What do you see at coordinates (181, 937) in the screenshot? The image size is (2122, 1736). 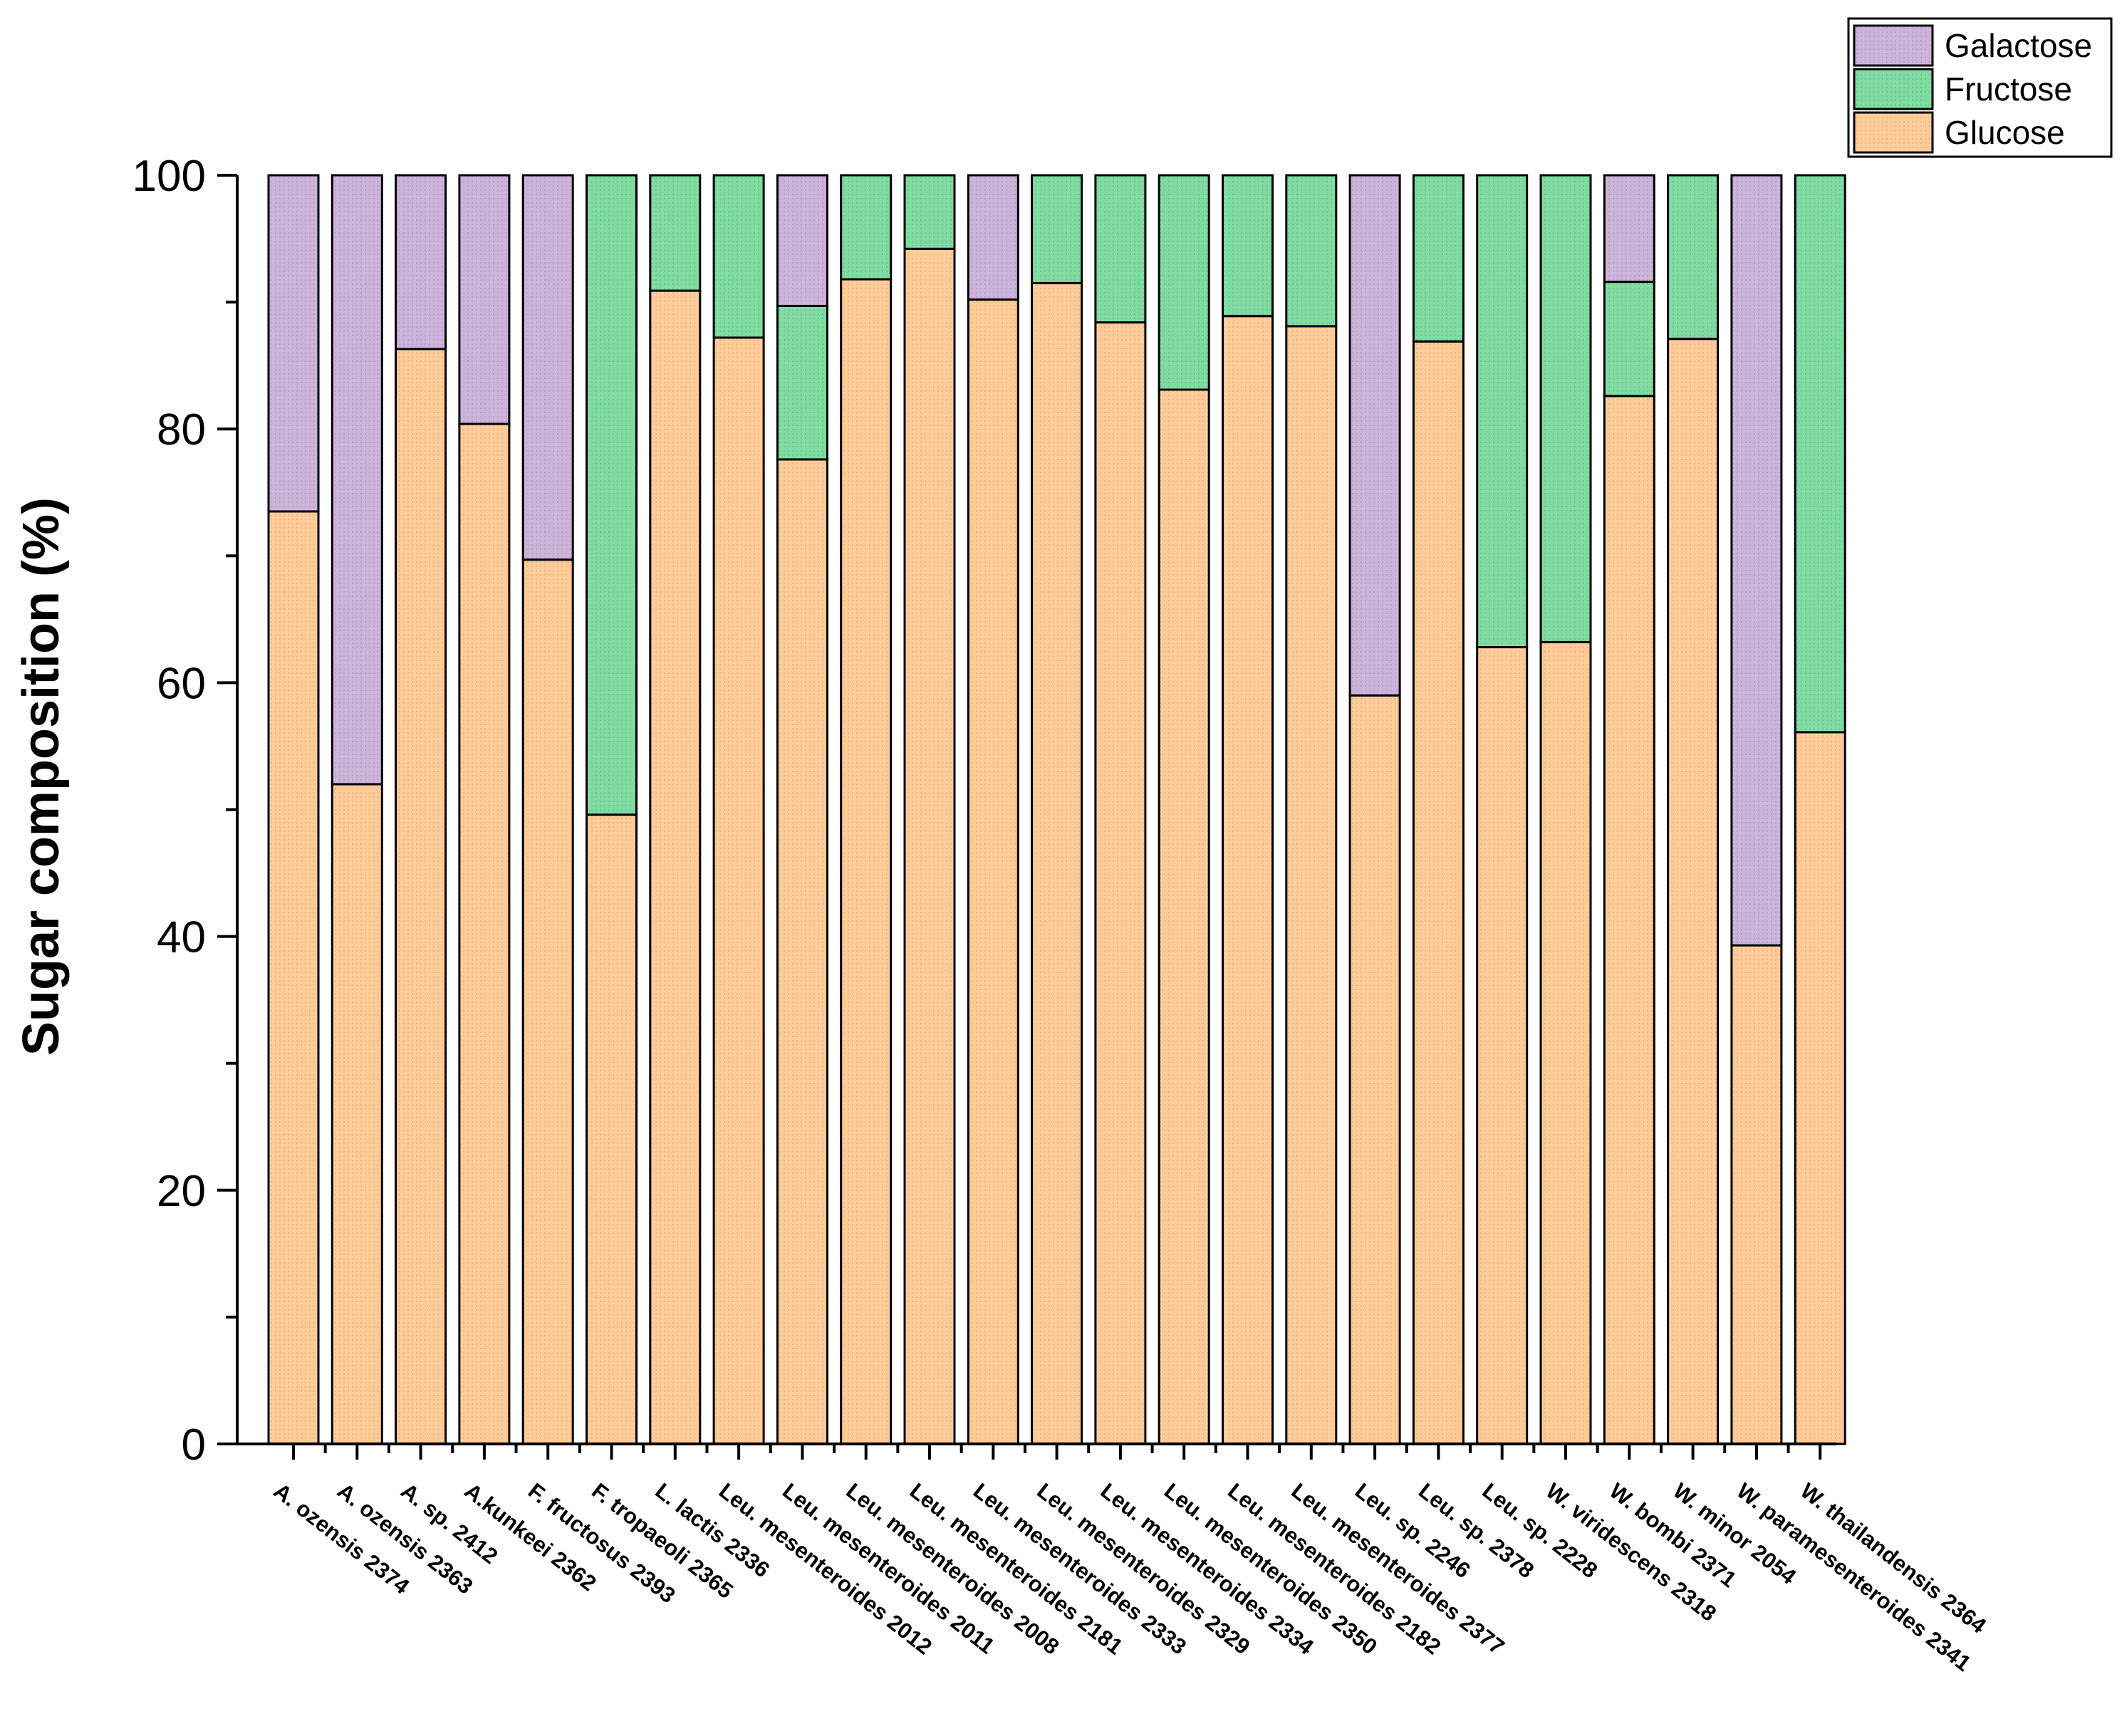 I see `y-tick-label: 40` at bounding box center [181, 937].